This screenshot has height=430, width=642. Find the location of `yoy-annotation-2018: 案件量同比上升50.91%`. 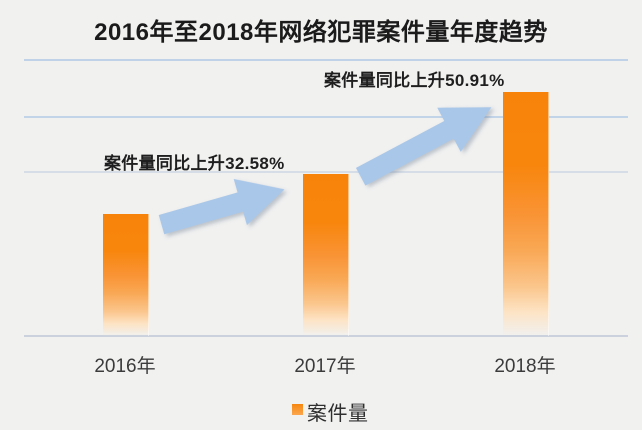

yoy-annotation-2018: 案件量同比上升50.91% is located at coordinates (414, 80).